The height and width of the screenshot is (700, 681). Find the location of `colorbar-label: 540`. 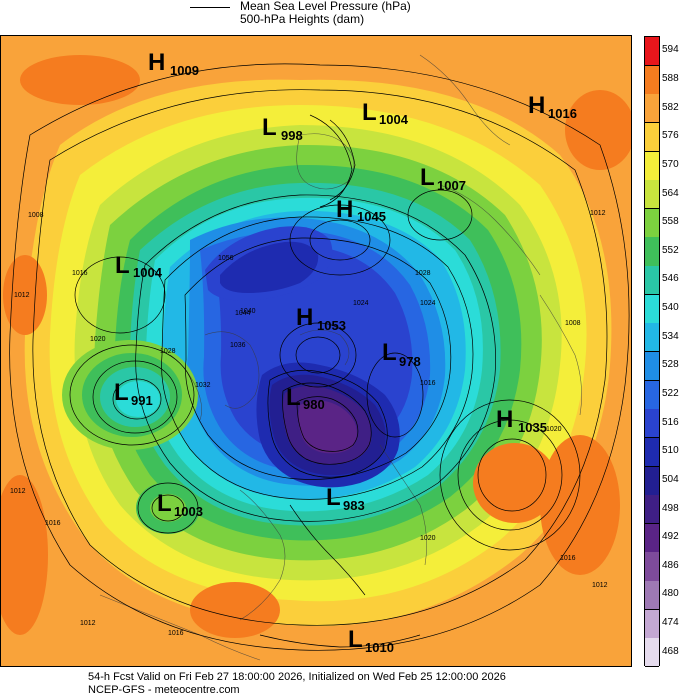

colorbar-label: 540 is located at coordinates (670, 308).